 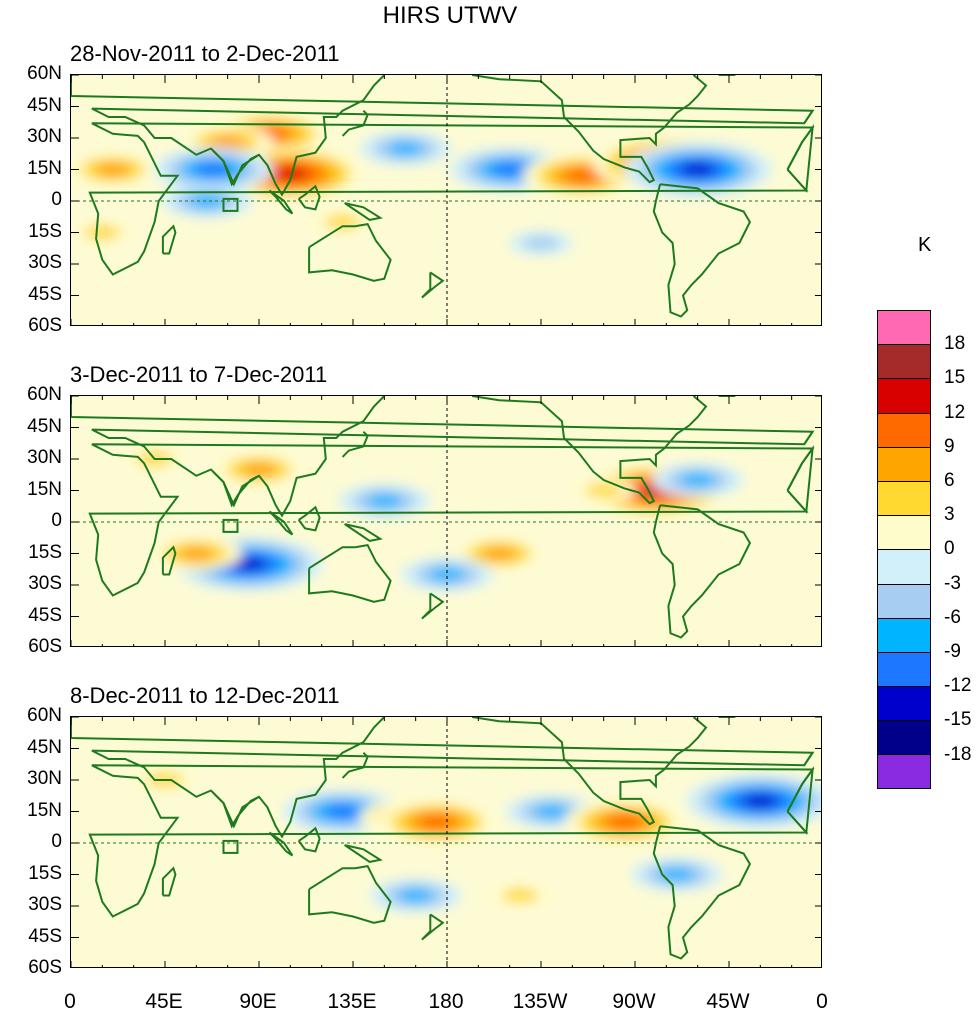 I want to click on colorbar-level-label: -18, so click(x=958, y=754).